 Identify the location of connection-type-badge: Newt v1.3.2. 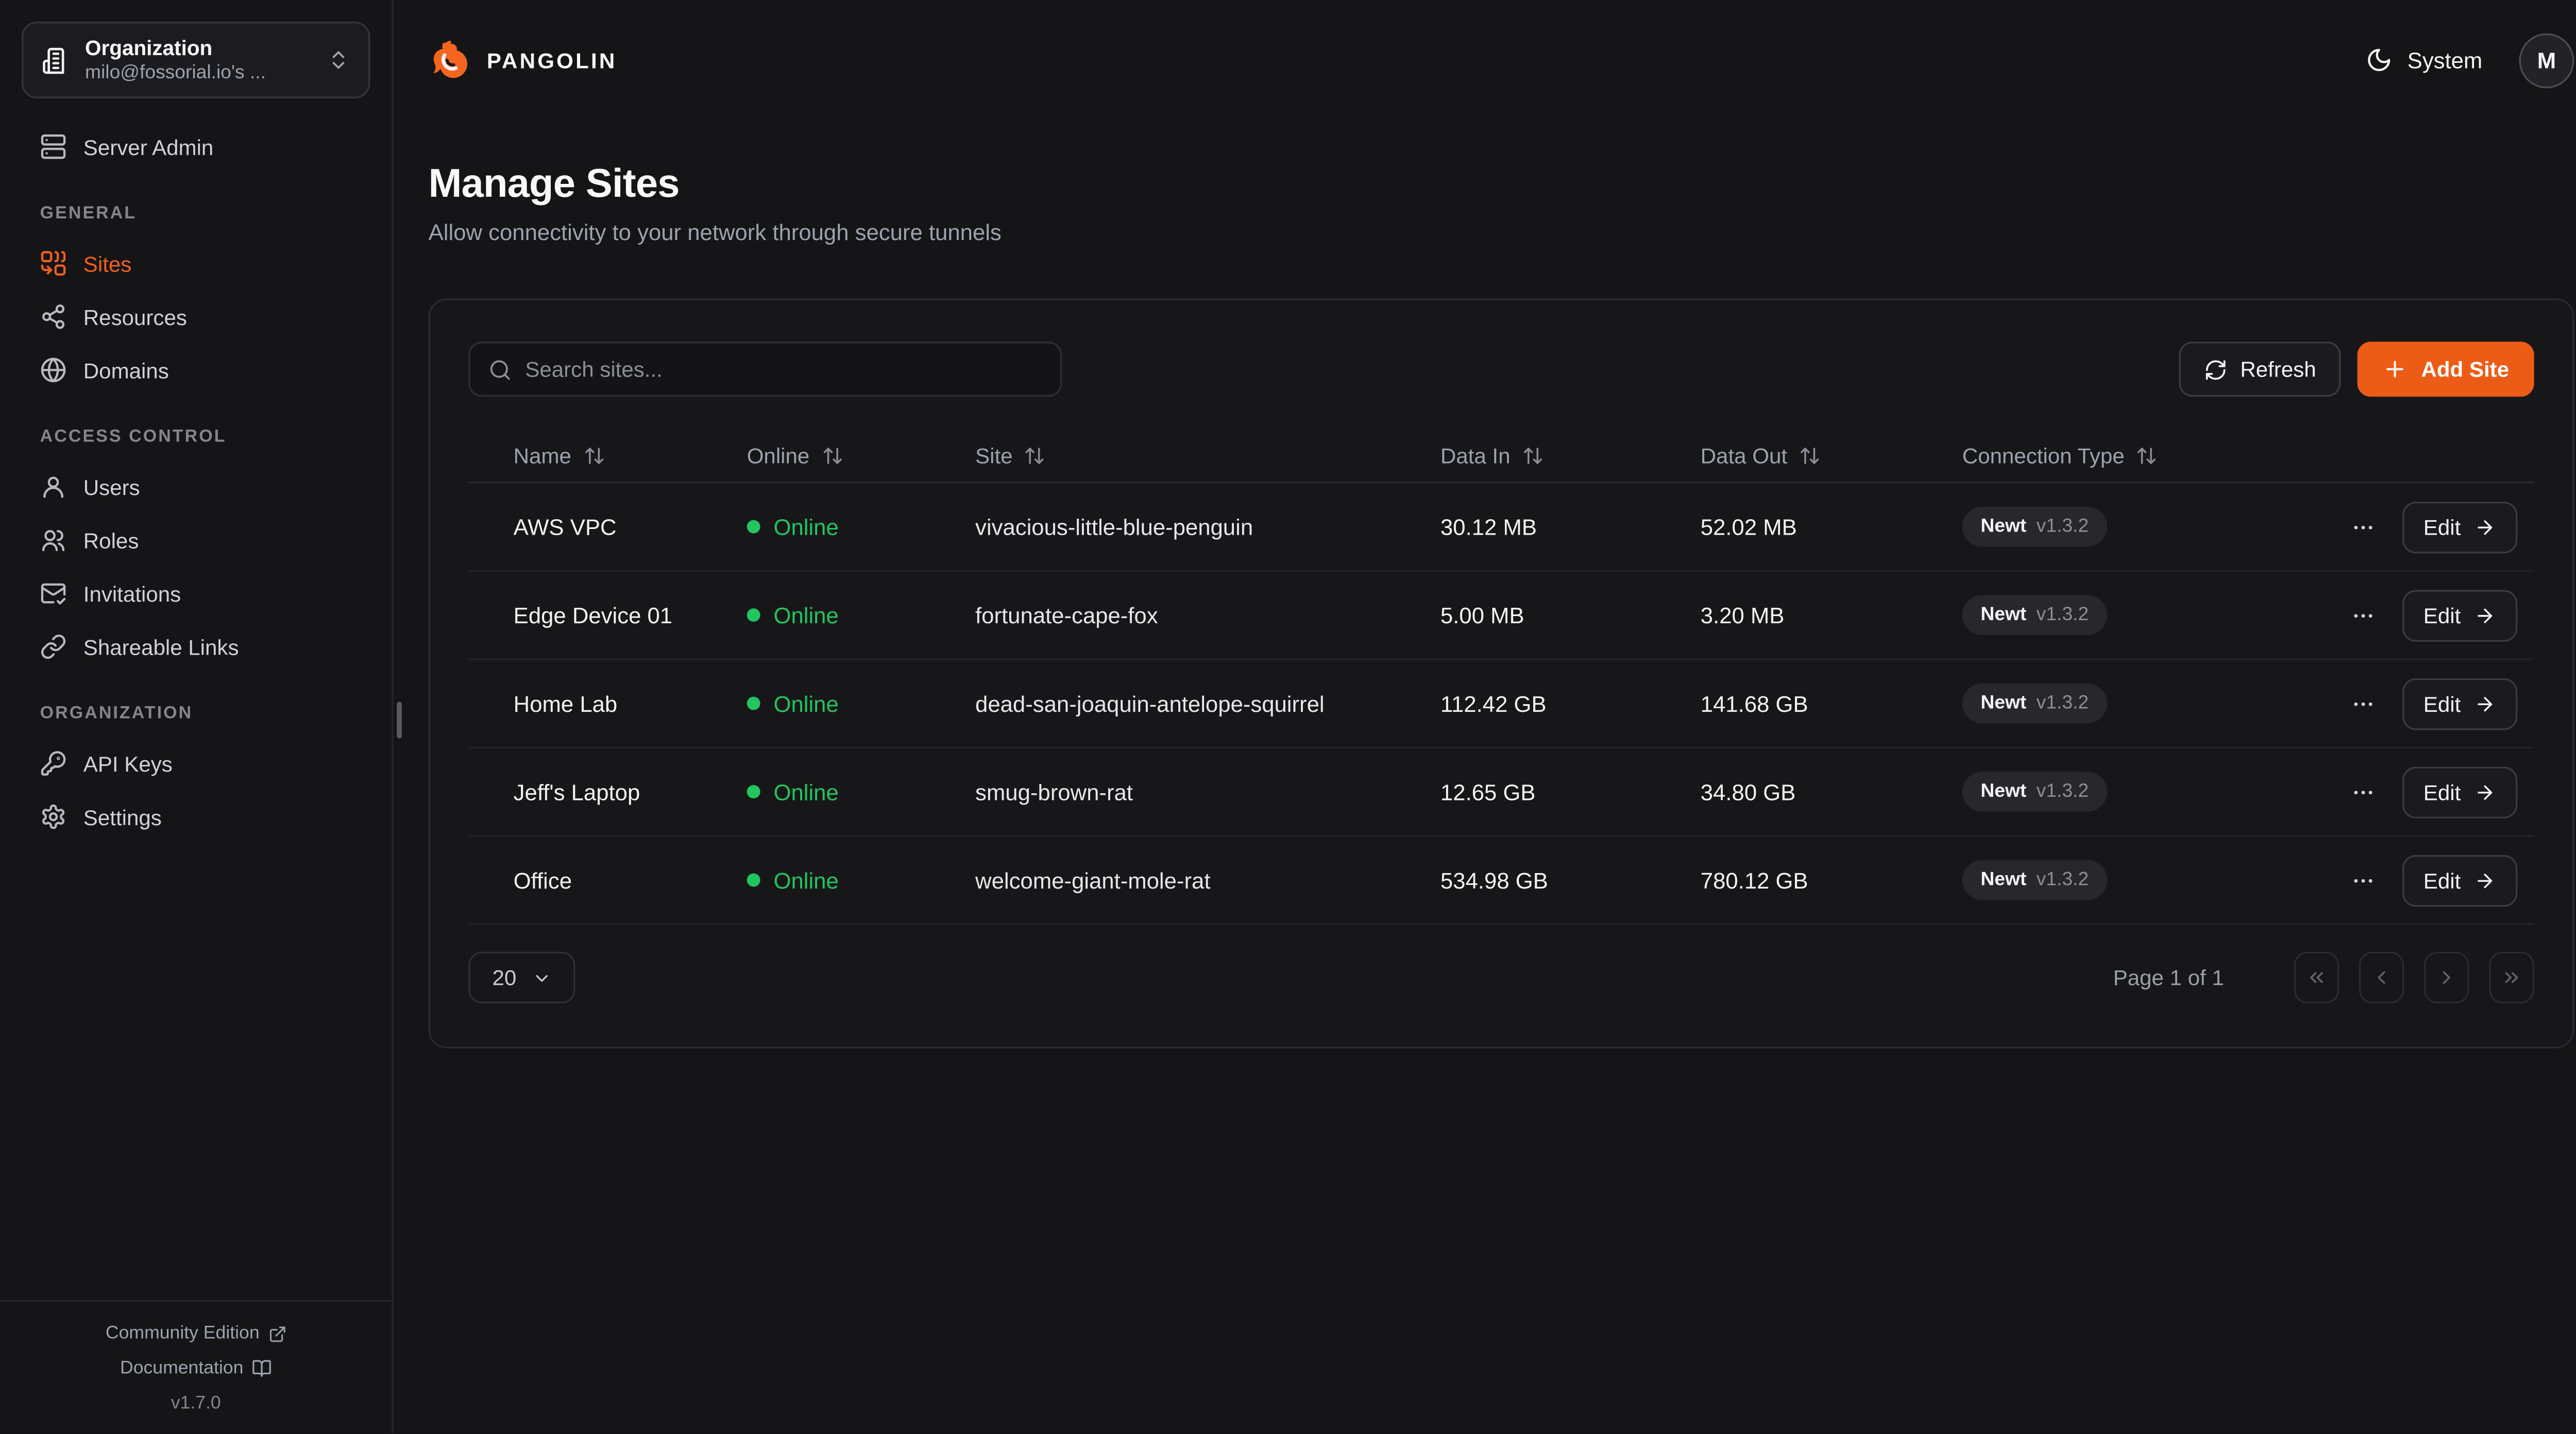
(2034, 880).